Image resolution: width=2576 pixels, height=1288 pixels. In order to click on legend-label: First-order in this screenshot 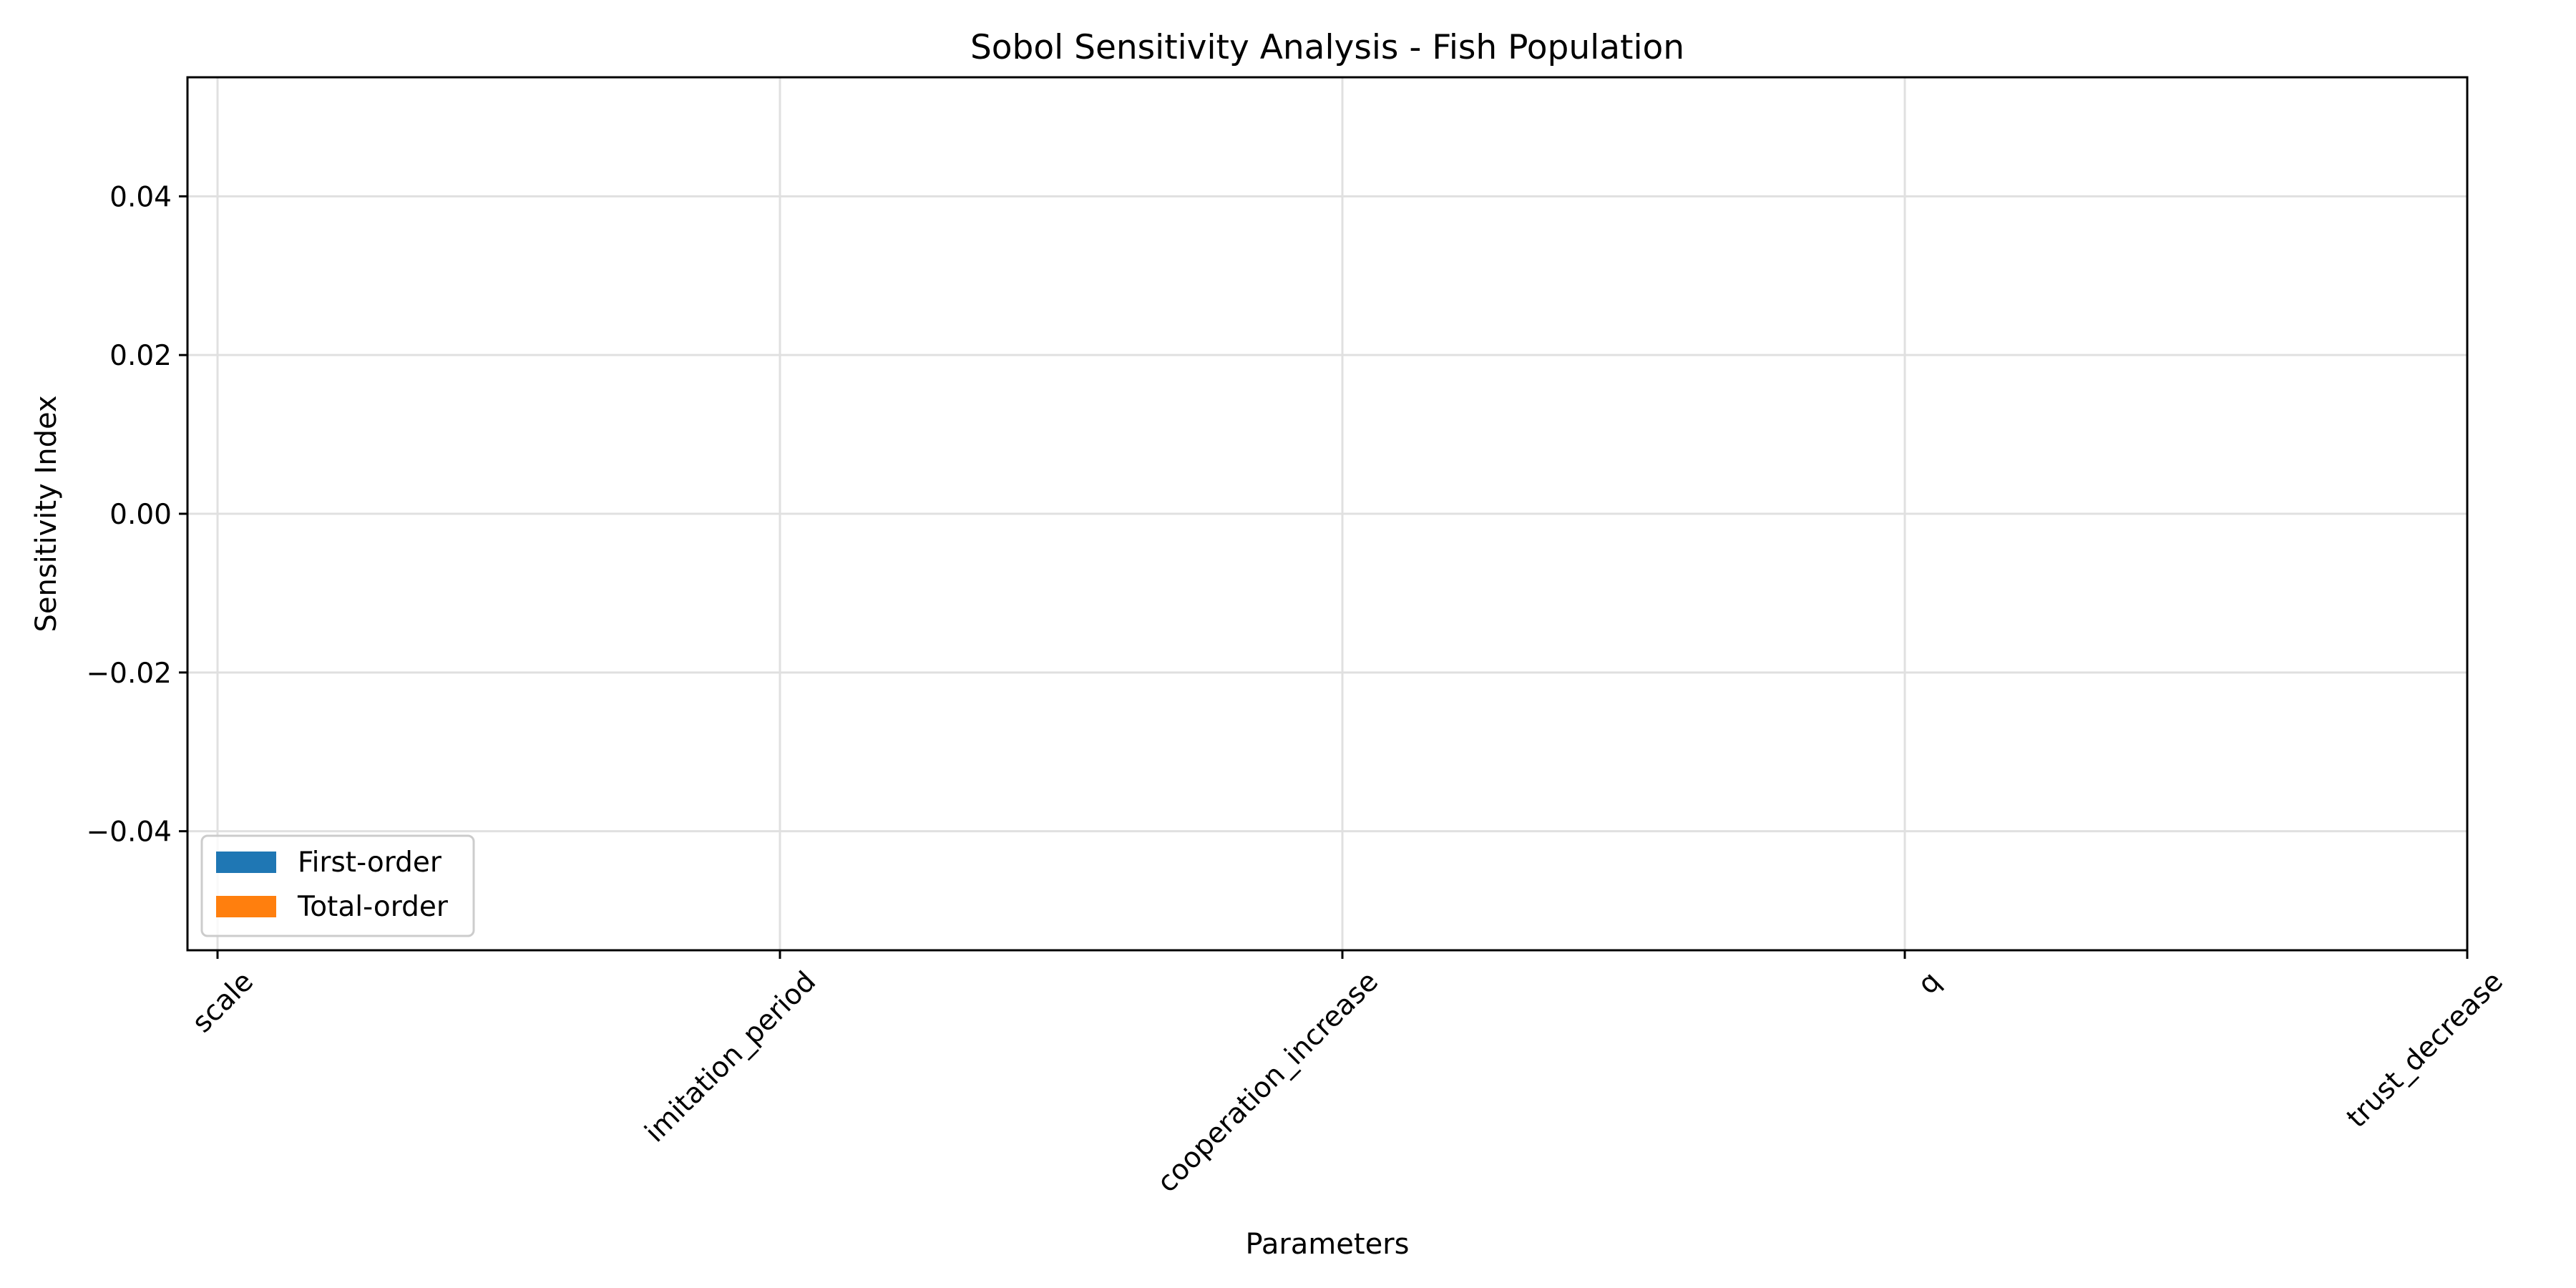, I will do `click(370, 863)`.